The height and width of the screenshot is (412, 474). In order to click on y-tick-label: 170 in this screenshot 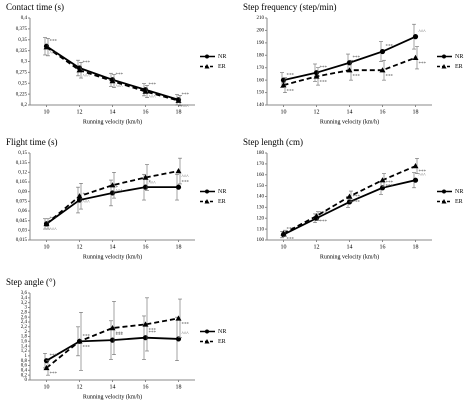, I will do `click(261, 164)`.